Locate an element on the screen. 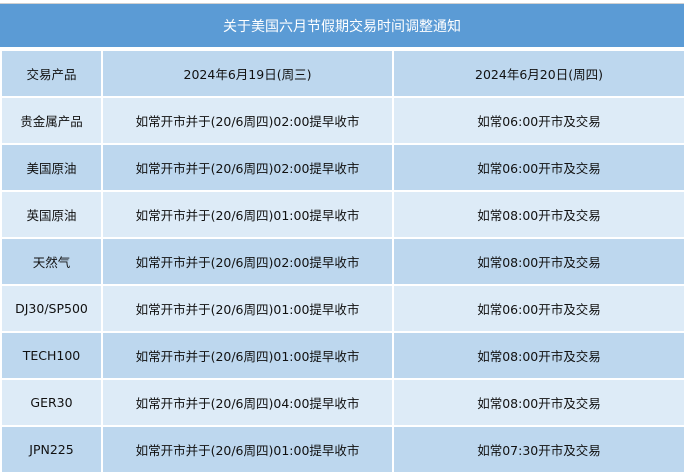  product-cell: DJ30/SP500 is located at coordinates (51, 308).